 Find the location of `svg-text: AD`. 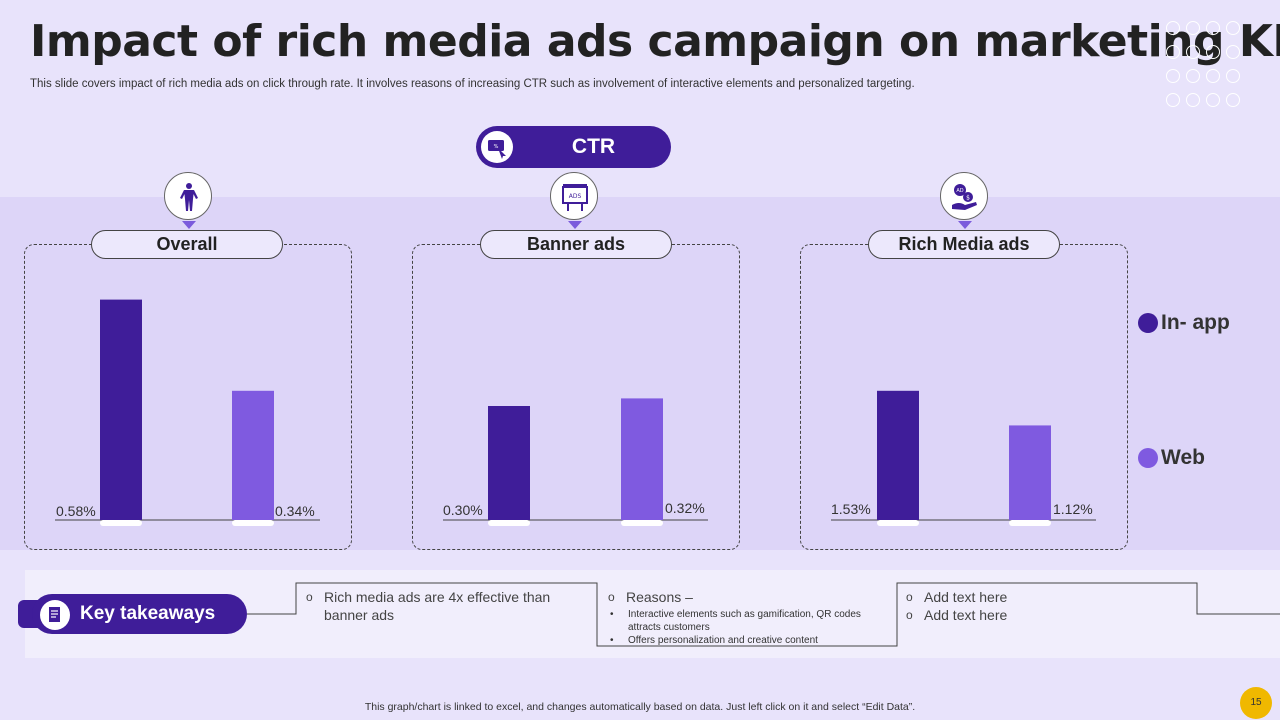

svg-text: AD is located at coordinates (959, 191).